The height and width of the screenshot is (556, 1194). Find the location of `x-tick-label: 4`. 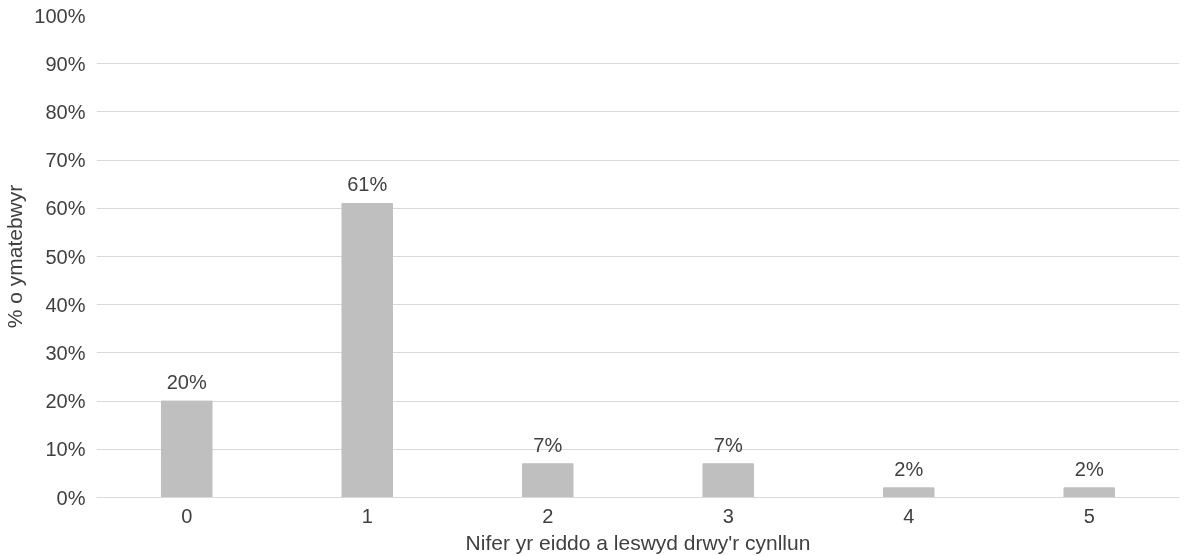

x-tick-label: 4 is located at coordinates (909, 515).